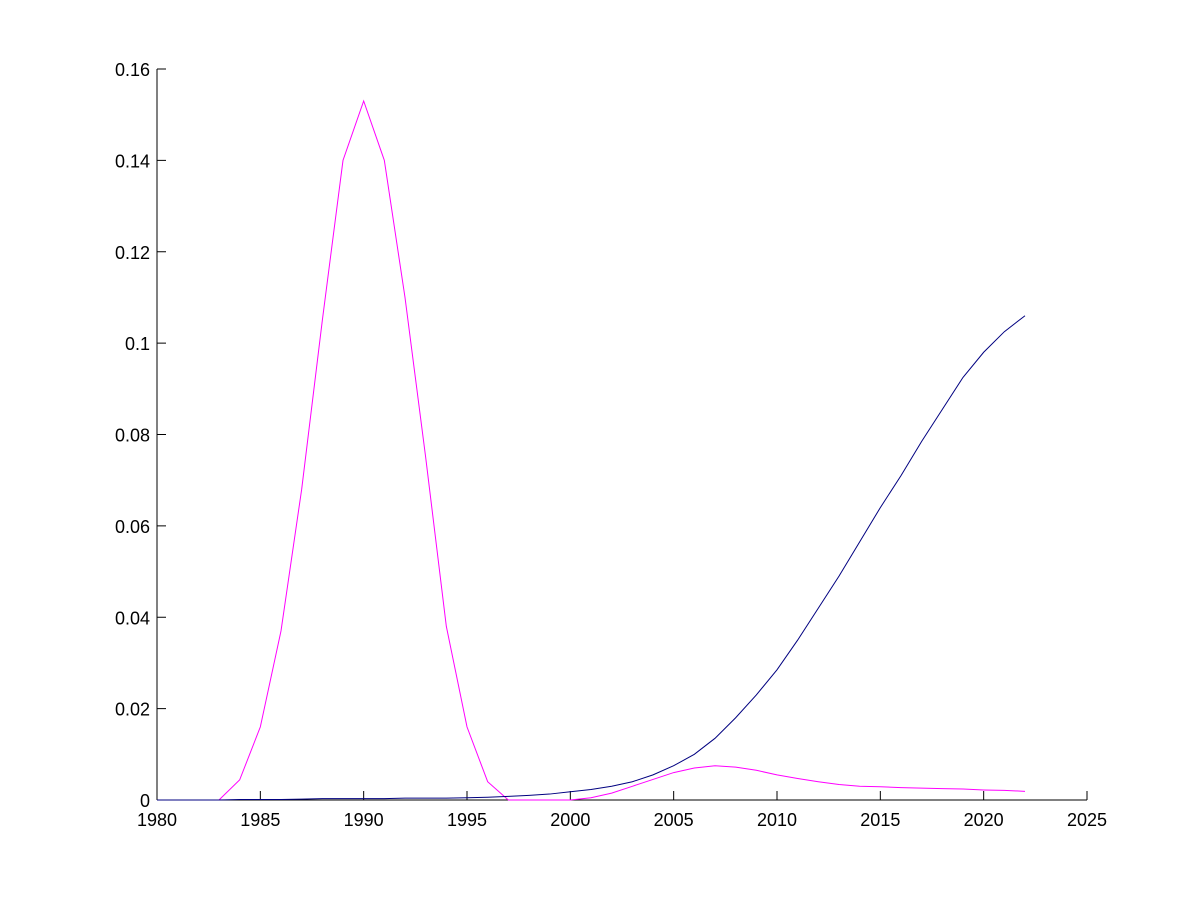 The height and width of the screenshot is (900, 1200). I want to click on x-tick-label: 2000, so click(570, 820).